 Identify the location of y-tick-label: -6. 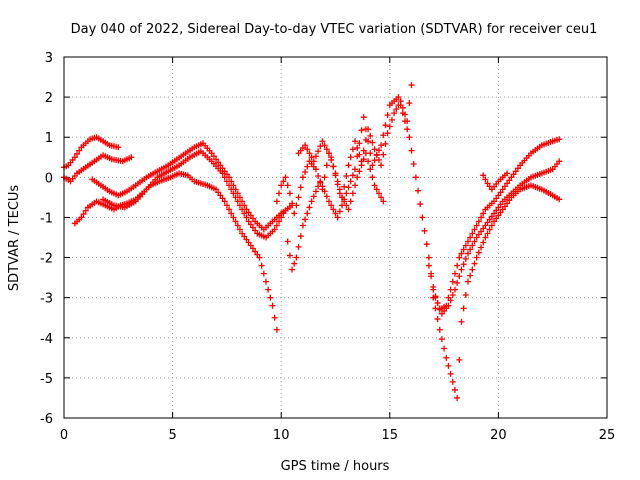
(46, 419).